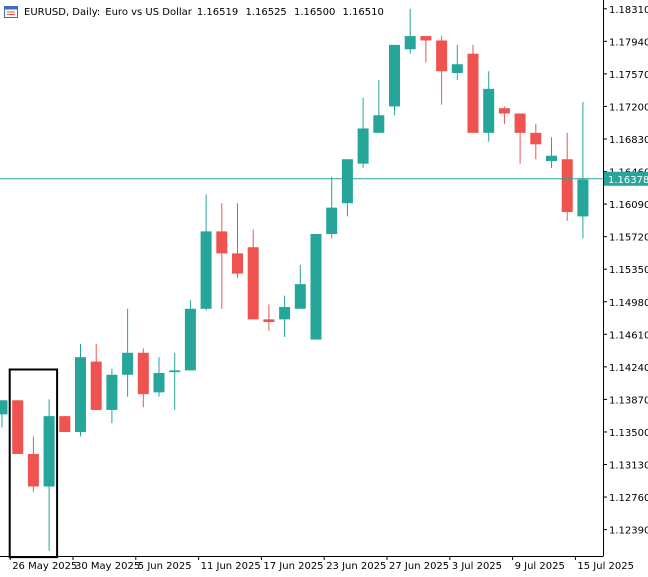 Image resolution: width=648 pixels, height=577 pixels. I want to click on time-tick-label: 26 May 2025, so click(44, 566).